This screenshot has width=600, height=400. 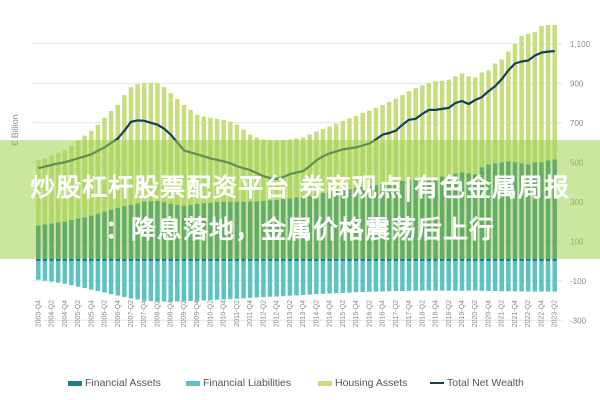 What do you see at coordinates (144, 313) in the screenshot?
I see `x-tick-label: 2007-Q4` at bounding box center [144, 313].